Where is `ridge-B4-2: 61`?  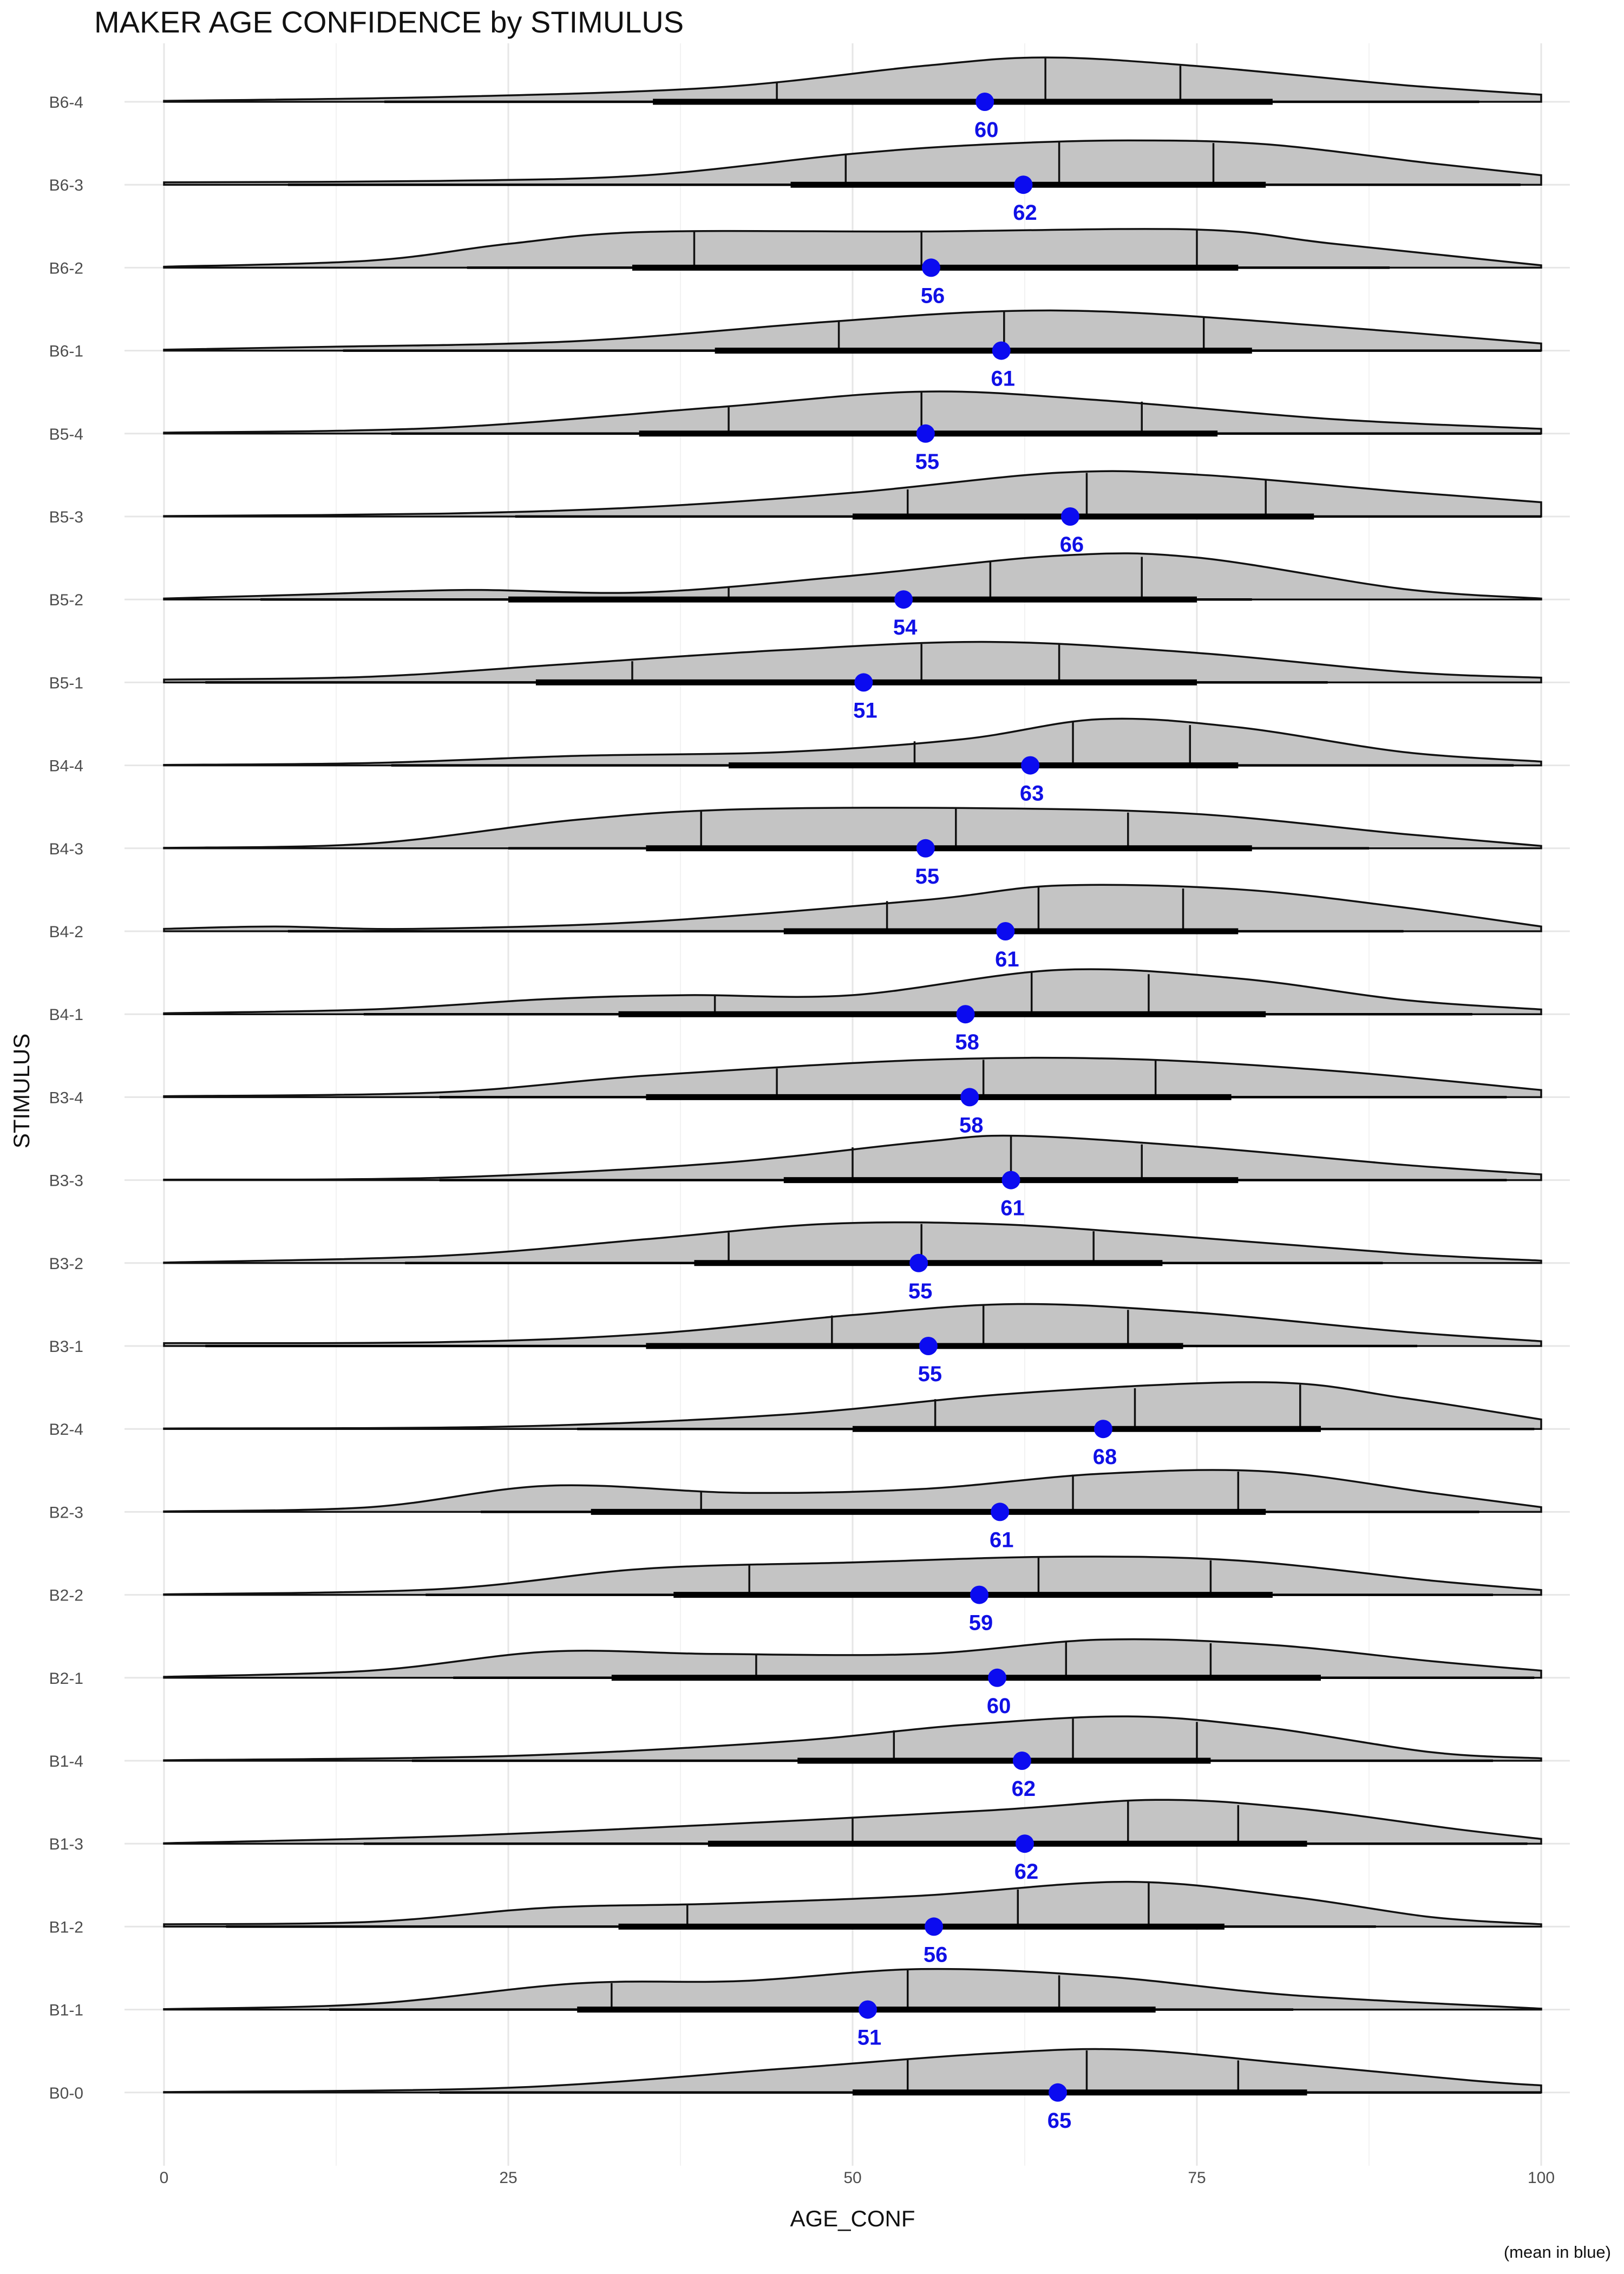
ridge-B4-2: 61 is located at coordinates (852, 928).